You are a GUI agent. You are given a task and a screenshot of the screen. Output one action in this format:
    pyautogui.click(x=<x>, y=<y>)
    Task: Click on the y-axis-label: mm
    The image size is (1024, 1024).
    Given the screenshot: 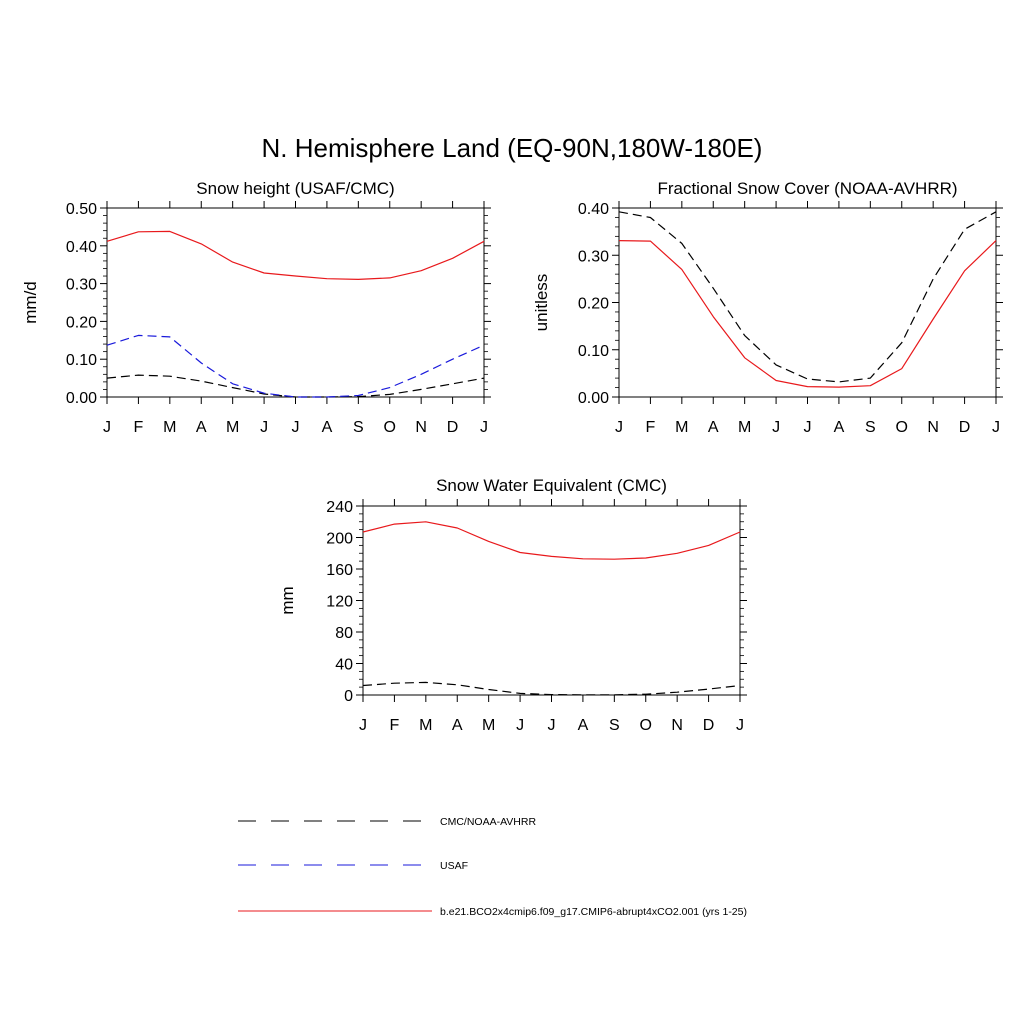 What is the action you would take?
    pyautogui.click(x=287, y=600)
    